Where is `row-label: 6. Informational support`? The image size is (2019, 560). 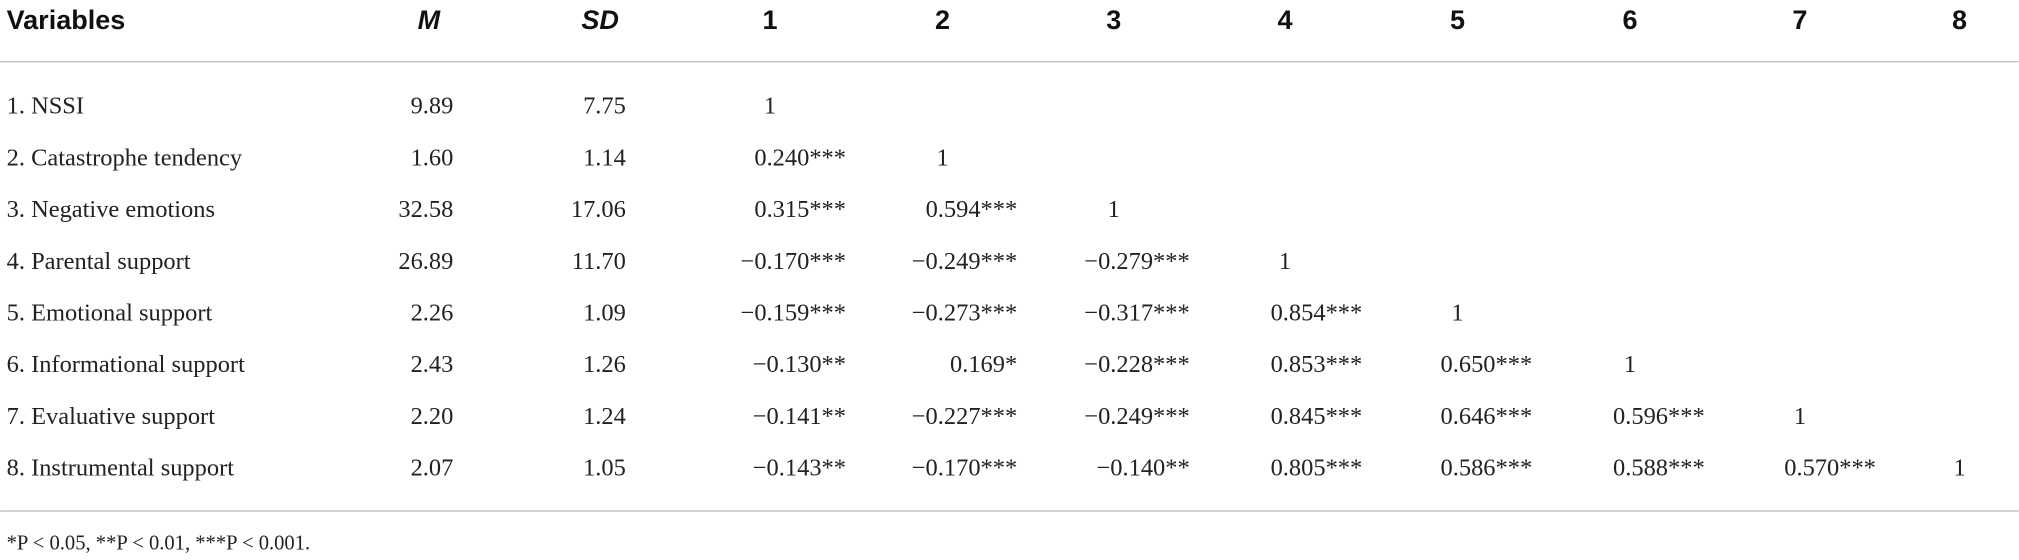 row-label: 6. Informational support is located at coordinates (126, 364).